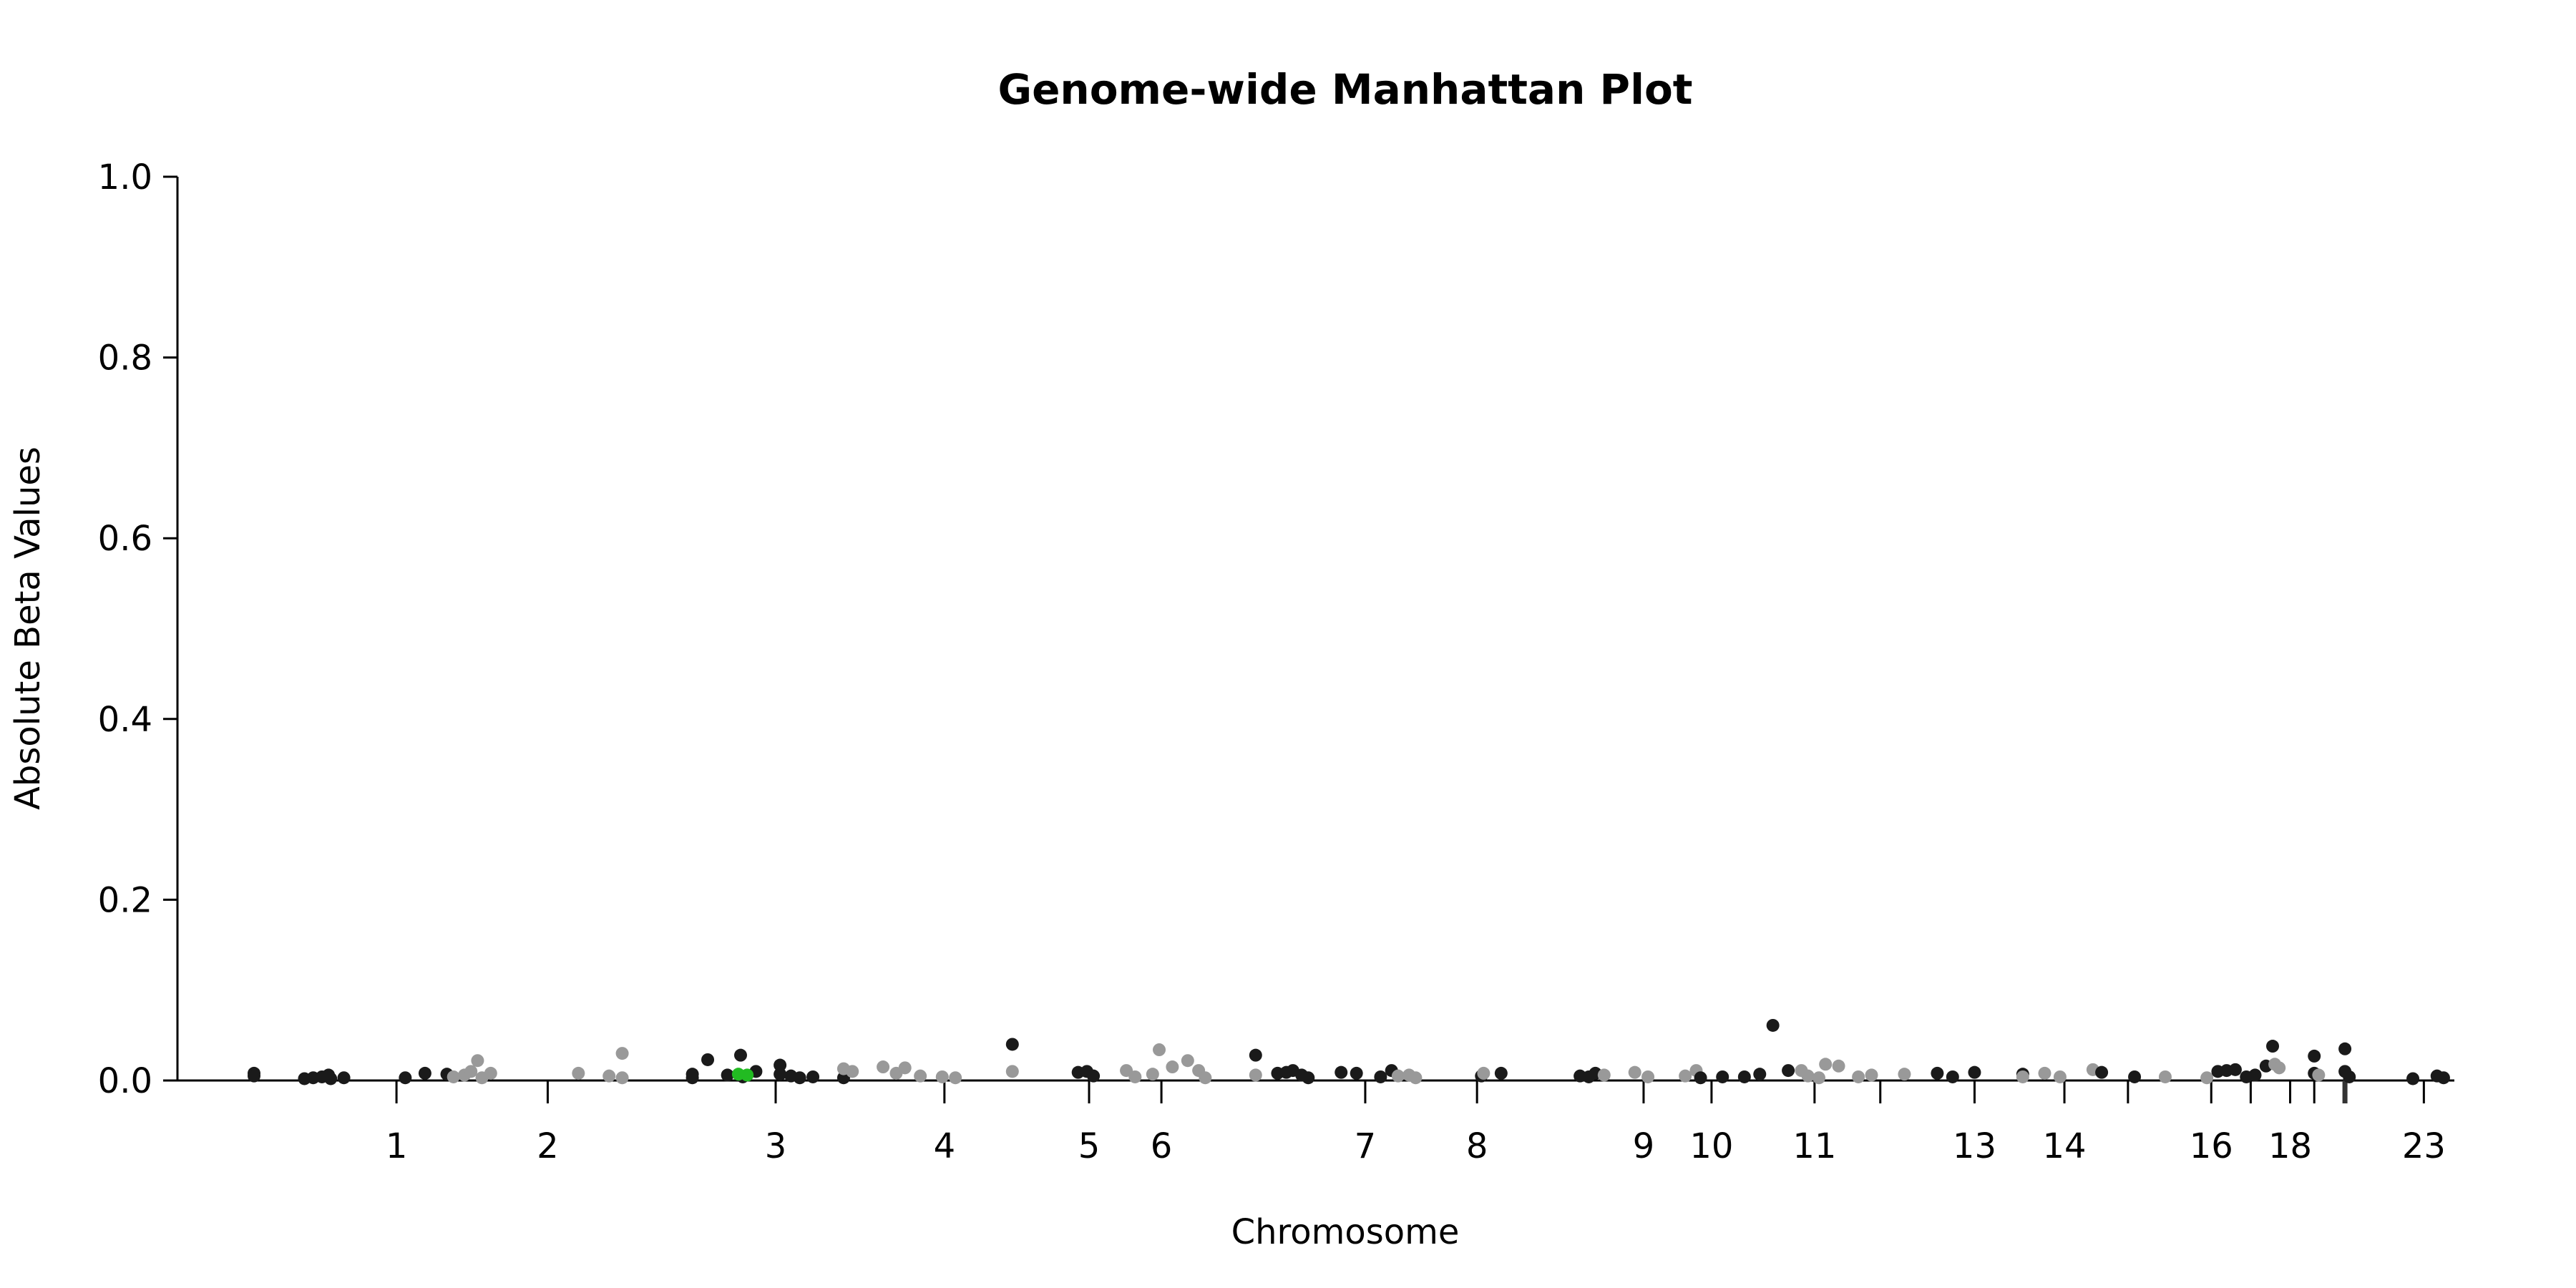 Image resolution: width=2576 pixels, height=1288 pixels. I want to click on x-tick-label: 13, so click(1974, 1146).